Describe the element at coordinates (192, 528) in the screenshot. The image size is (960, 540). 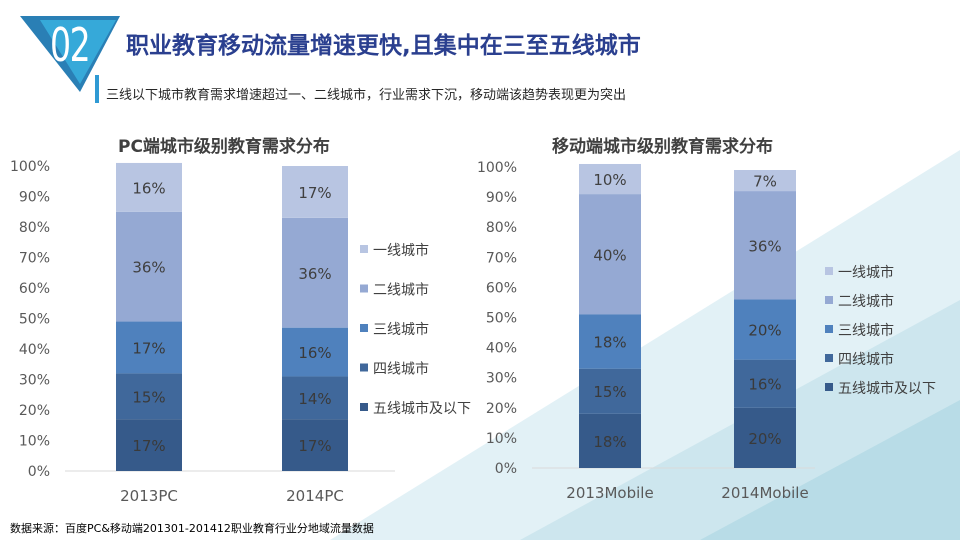
I see `source-note: 数据来源：百度PC&移动端201301-201412职业教育行业分地域流量数据` at that location.